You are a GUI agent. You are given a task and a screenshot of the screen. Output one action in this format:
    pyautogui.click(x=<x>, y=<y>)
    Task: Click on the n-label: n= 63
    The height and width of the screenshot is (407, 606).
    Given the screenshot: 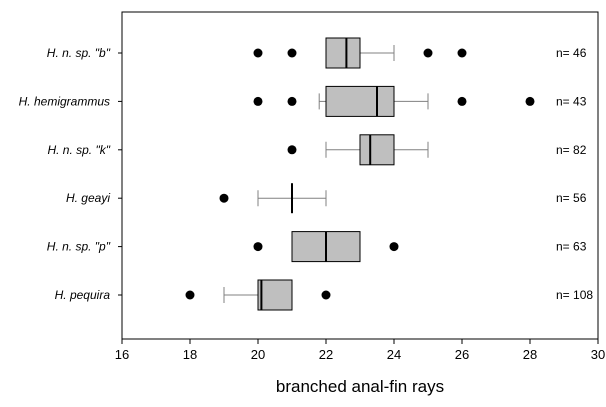 What is the action you would take?
    pyautogui.click(x=571, y=247)
    